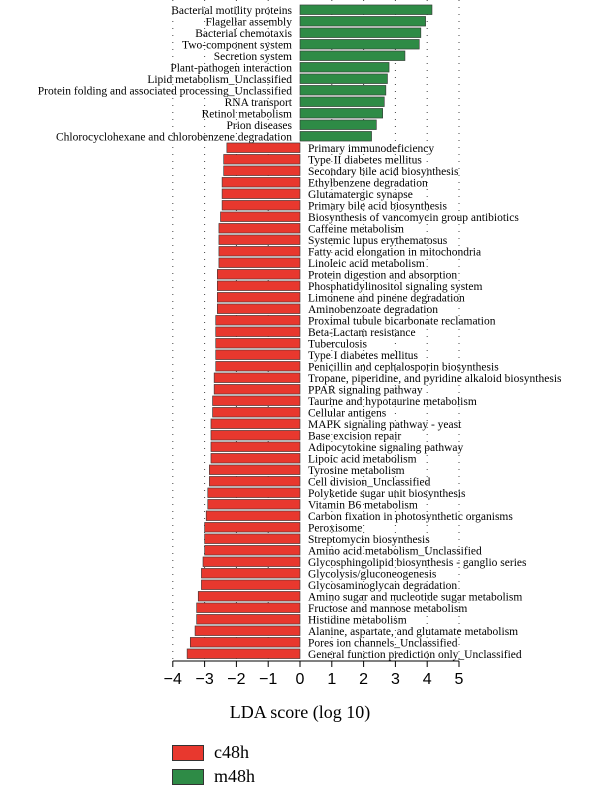 Image resolution: width=600 pixels, height=790 pixels. I want to click on bar-label: Amino acid metabolism_Unclassified, so click(395, 551).